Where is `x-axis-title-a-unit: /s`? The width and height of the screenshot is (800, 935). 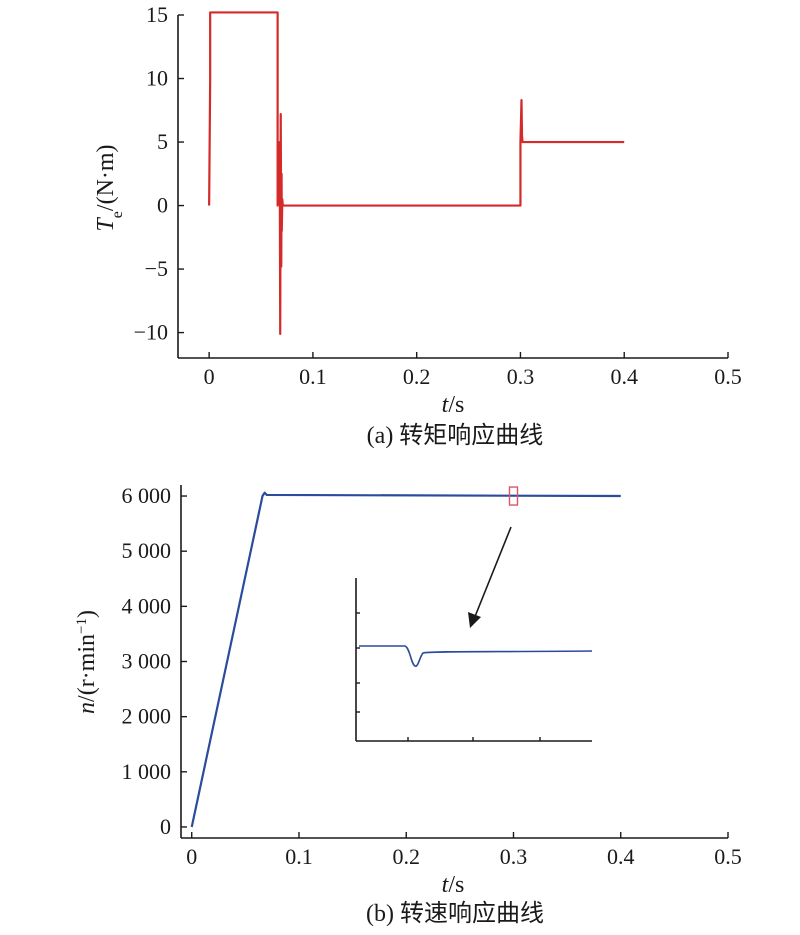 x-axis-title-a-unit: /s is located at coordinates (456, 405).